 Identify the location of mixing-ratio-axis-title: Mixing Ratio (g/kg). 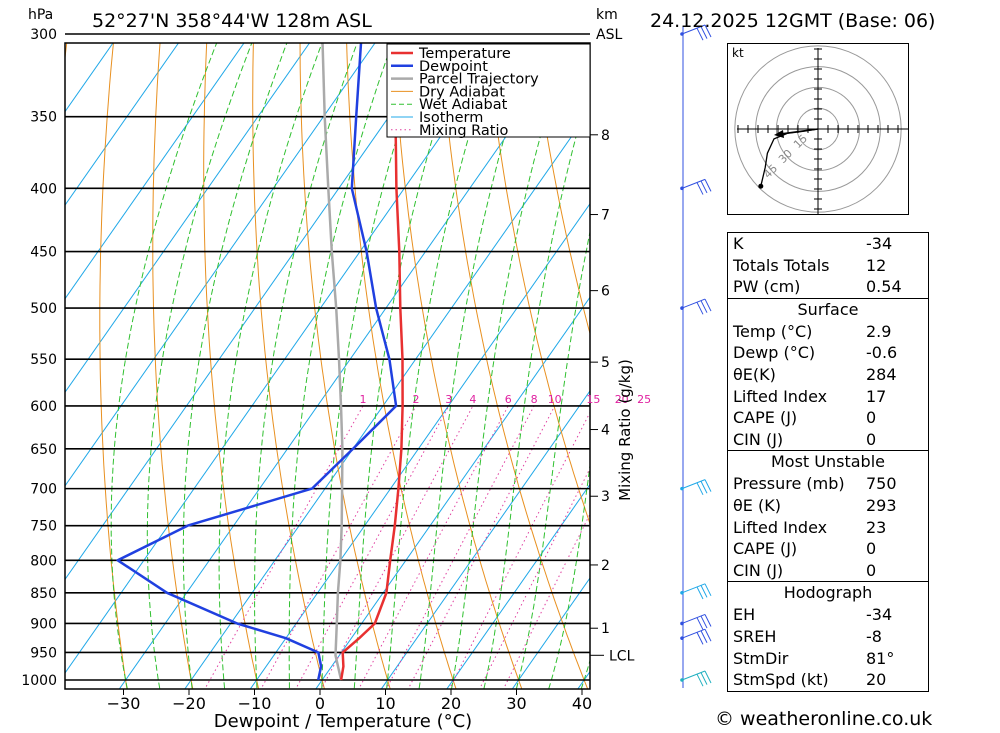
(625, 430).